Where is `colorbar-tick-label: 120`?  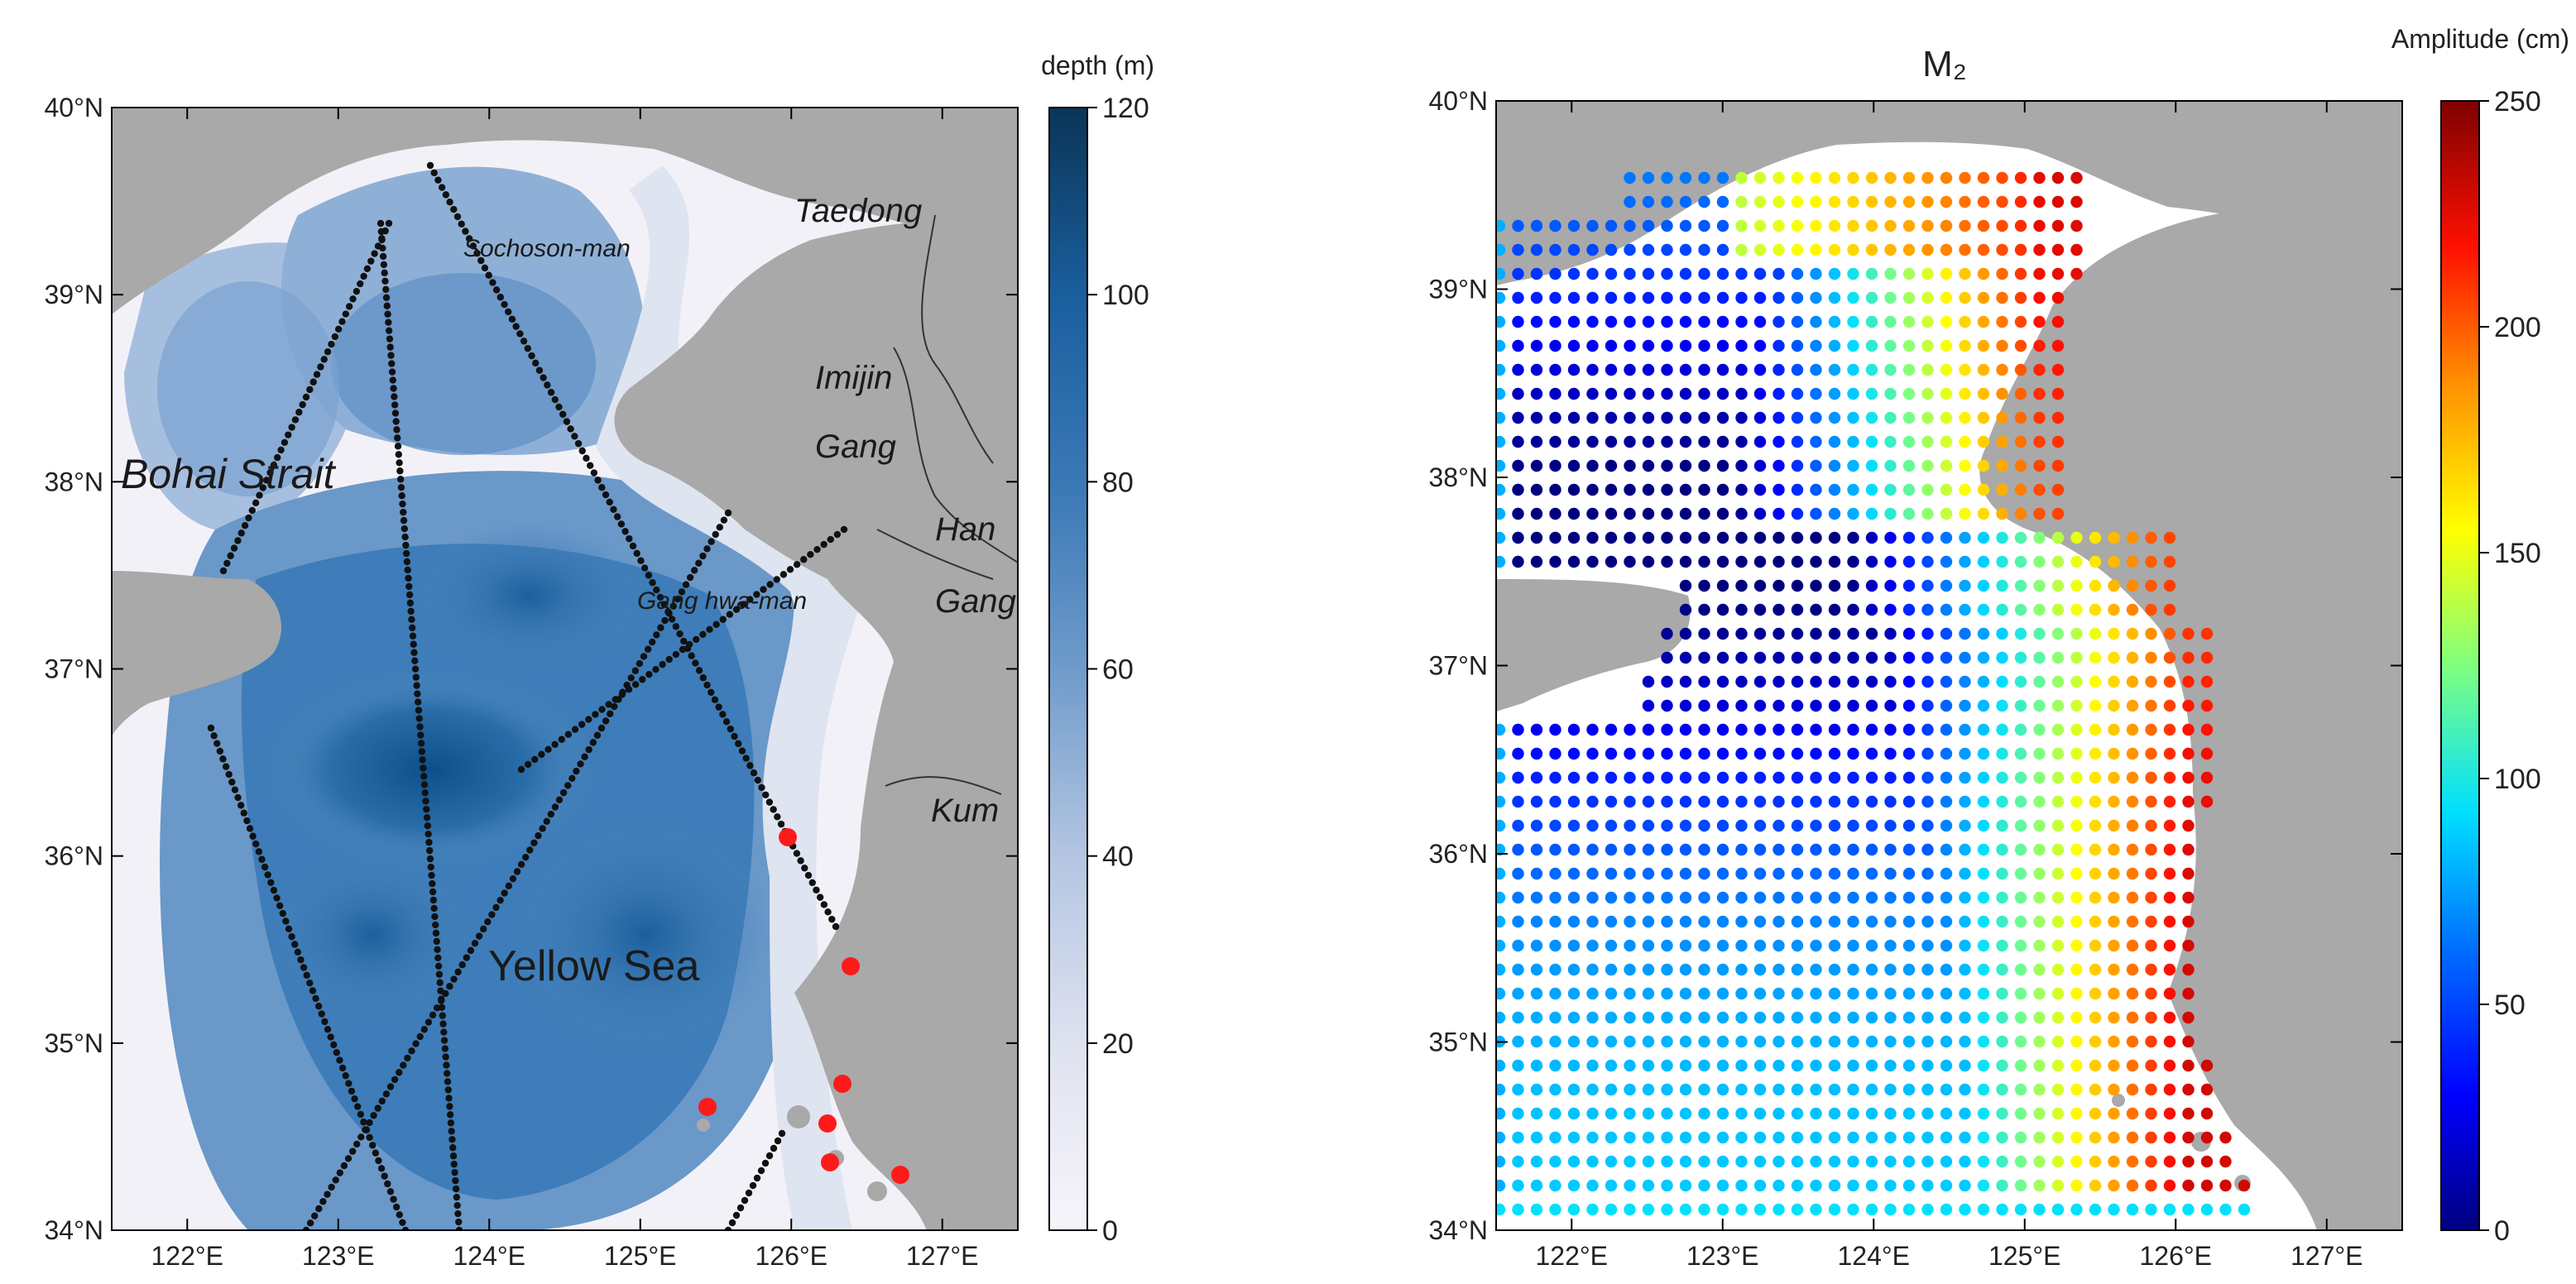 colorbar-tick-label: 120 is located at coordinates (1125, 108).